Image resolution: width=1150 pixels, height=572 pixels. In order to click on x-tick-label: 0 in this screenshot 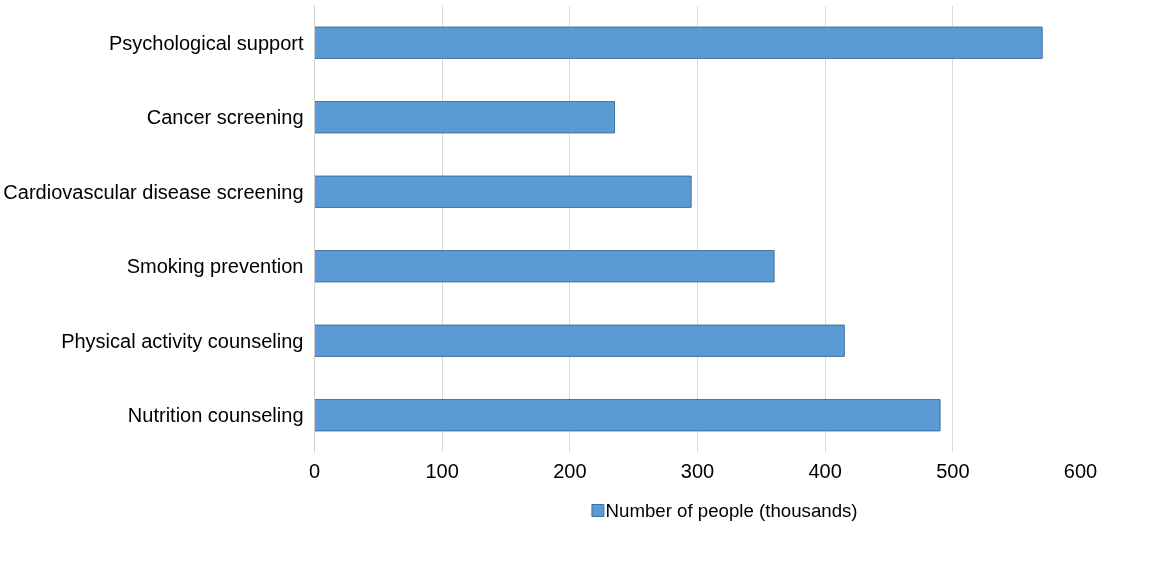, I will do `click(314, 470)`.